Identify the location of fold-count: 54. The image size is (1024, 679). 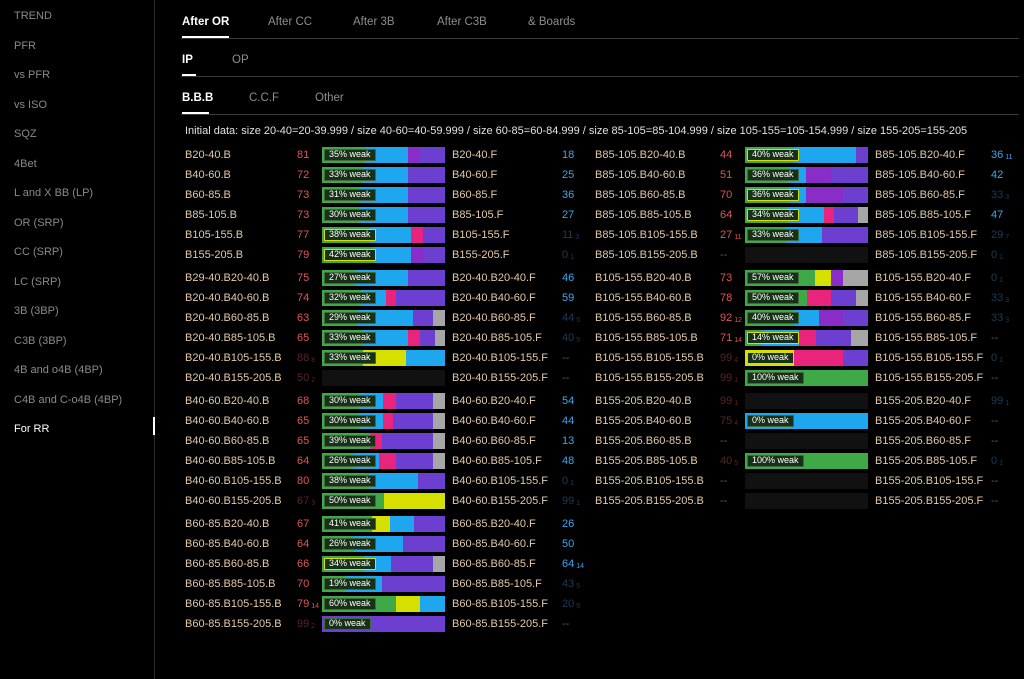
(568, 401).